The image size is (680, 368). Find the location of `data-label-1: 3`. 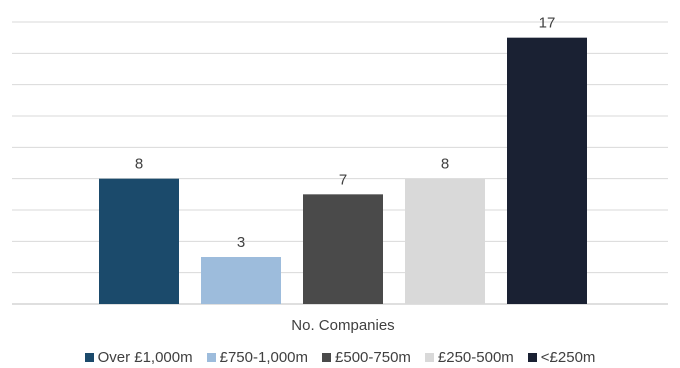

data-label-1: 3 is located at coordinates (241, 242).